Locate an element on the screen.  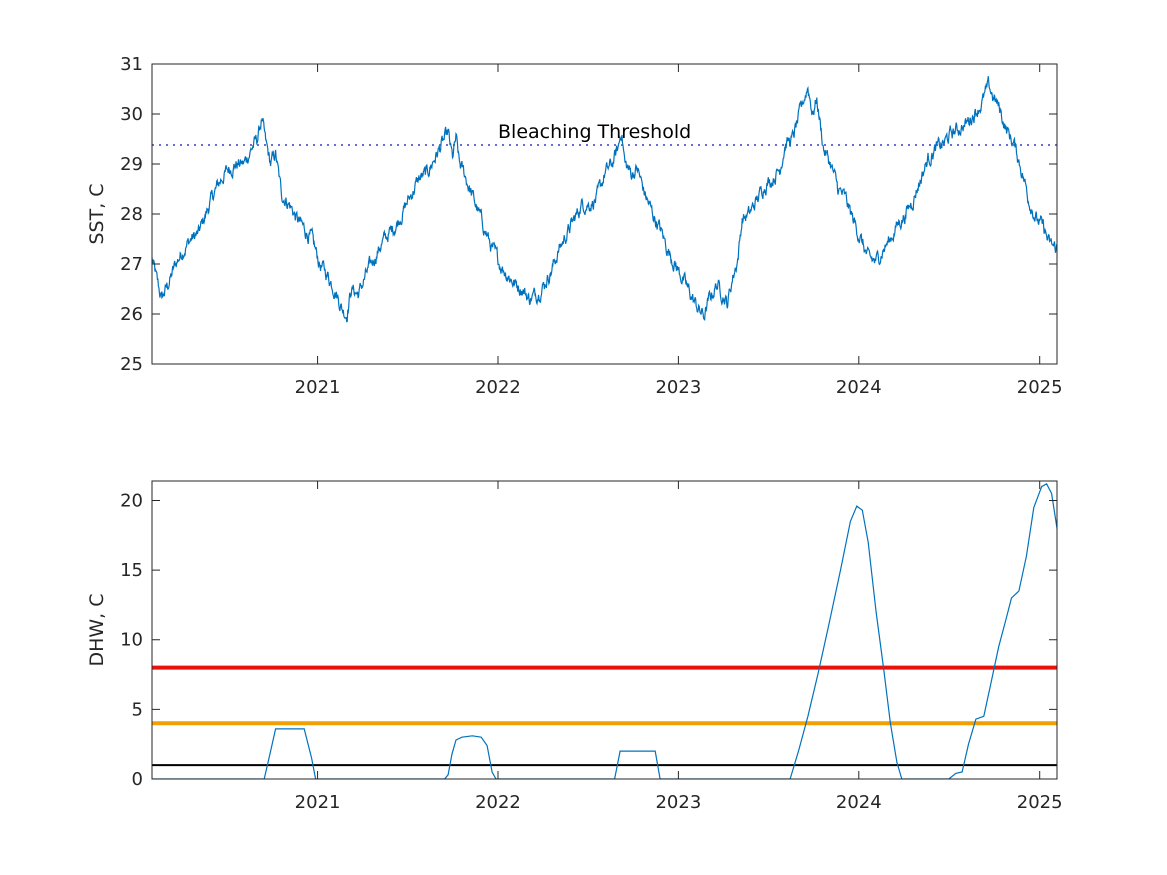
y-tick-label: 10 is located at coordinates (131, 640).